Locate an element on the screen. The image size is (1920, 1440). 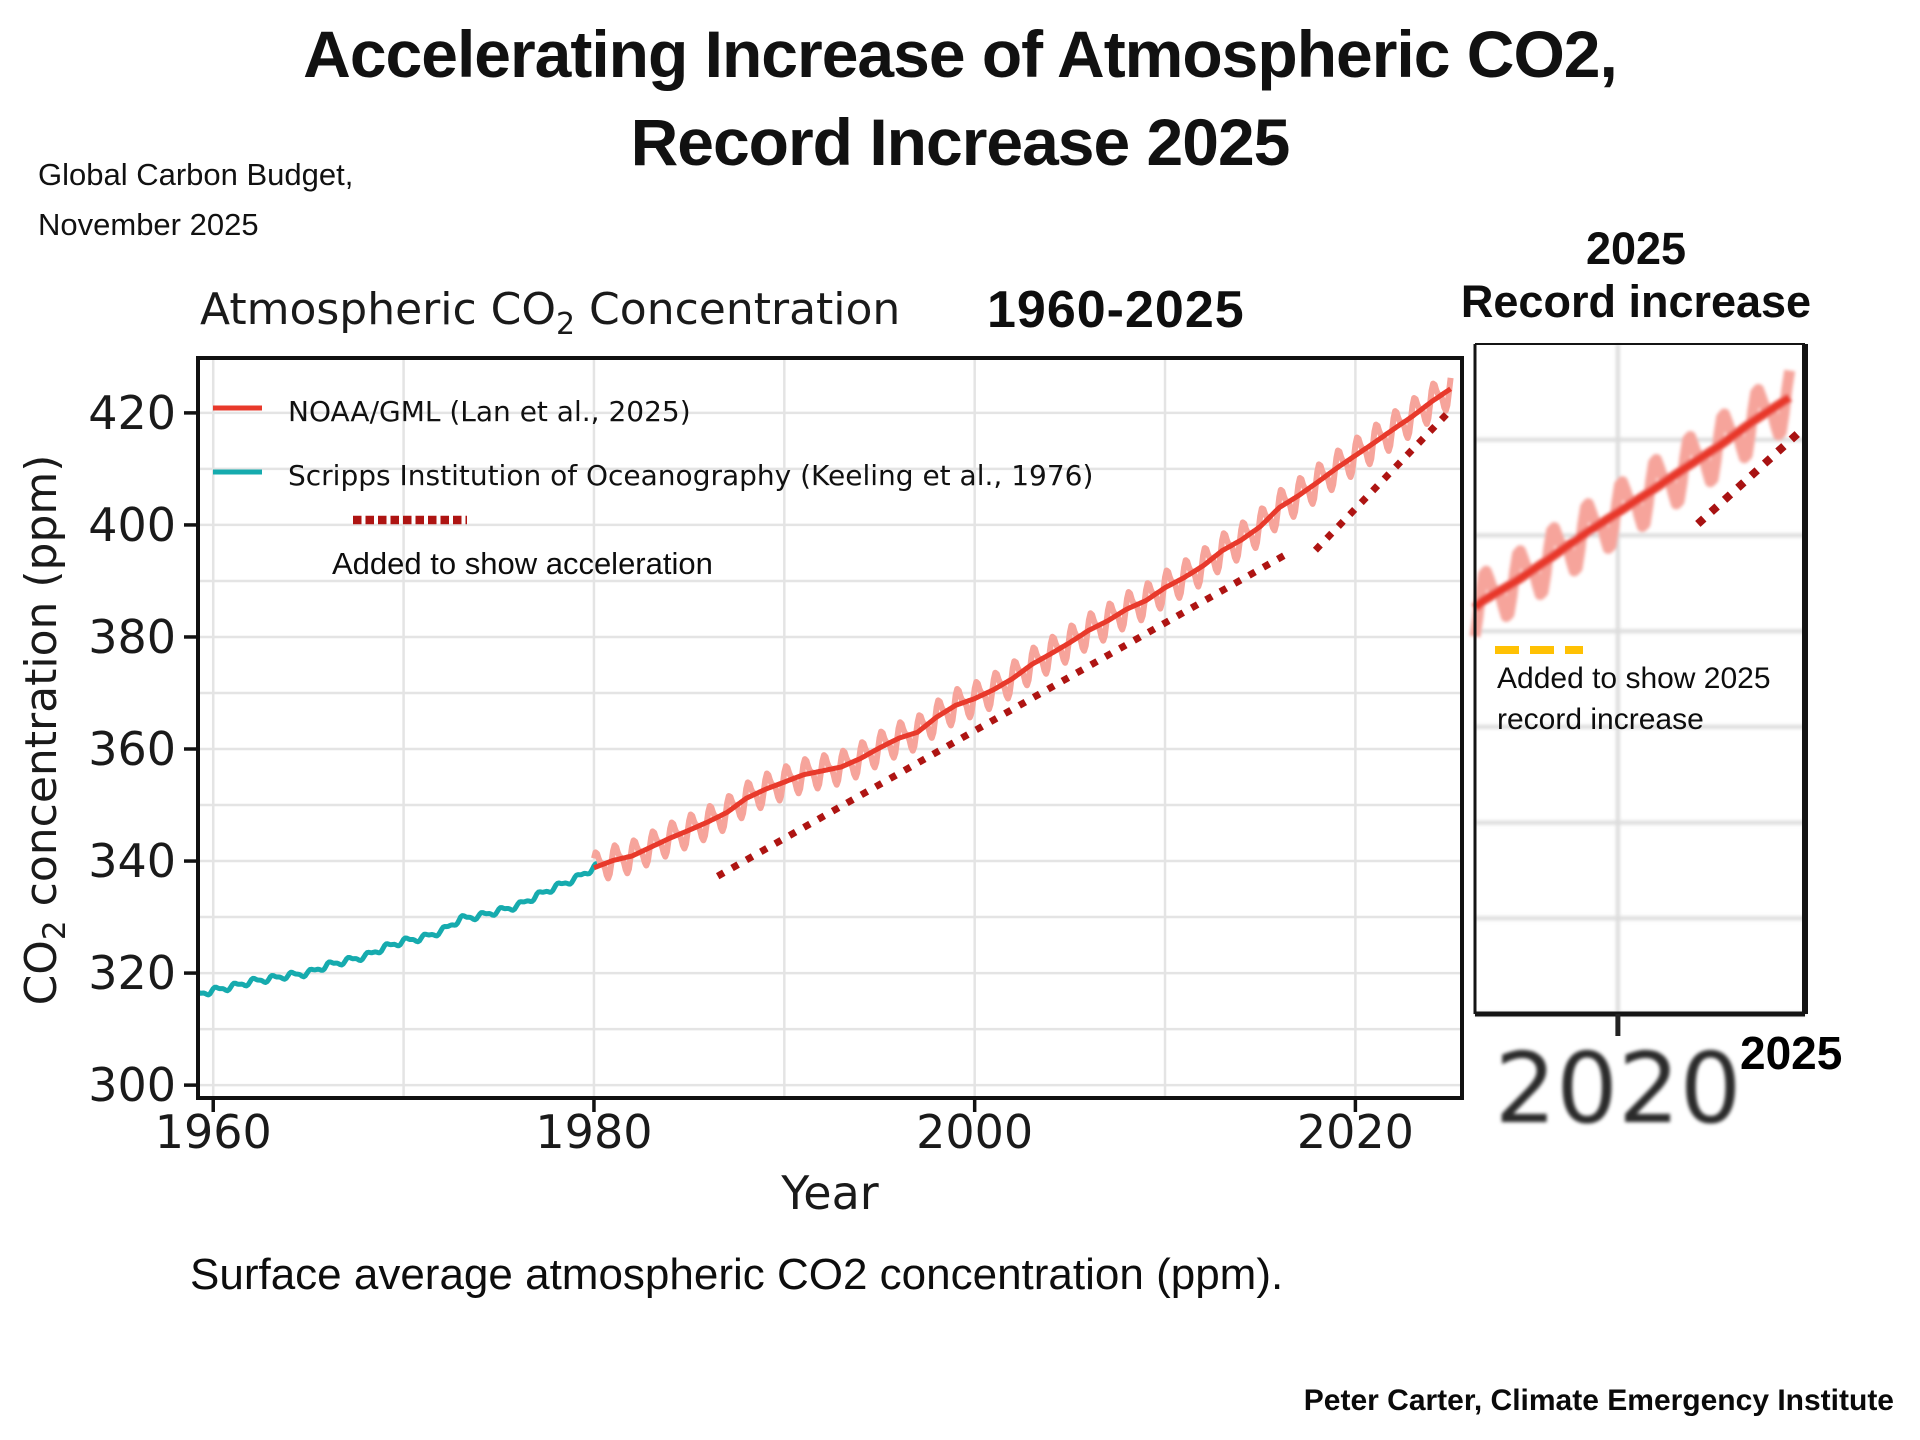
acceleration-dotted-line is located at coordinates (1004, 714).